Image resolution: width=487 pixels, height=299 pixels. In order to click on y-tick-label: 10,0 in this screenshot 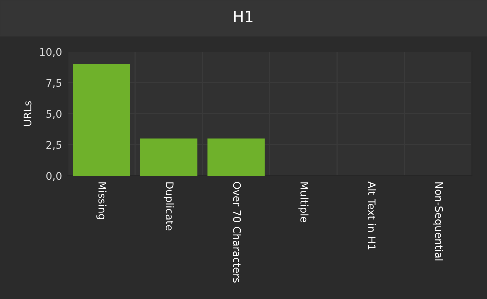, I will do `click(51, 53)`.